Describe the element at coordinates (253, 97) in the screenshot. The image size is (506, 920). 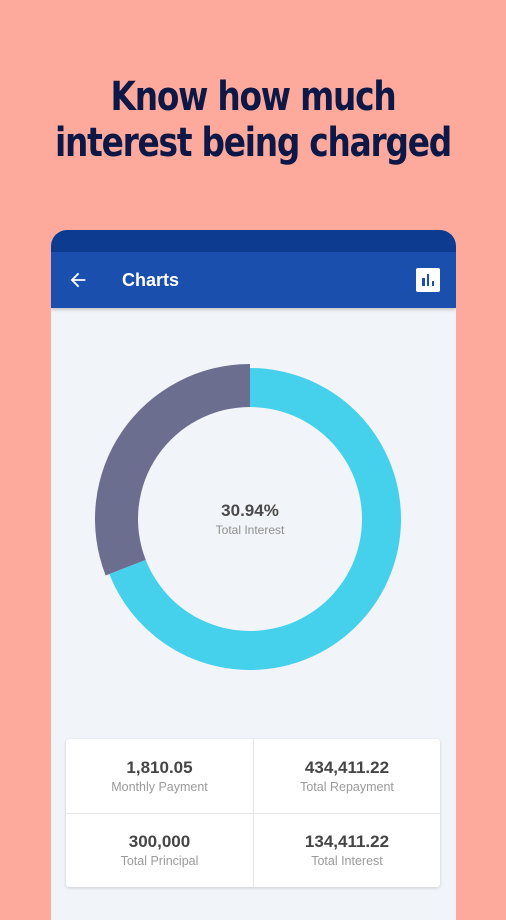
I see `headline-line-1: Know how much` at that location.